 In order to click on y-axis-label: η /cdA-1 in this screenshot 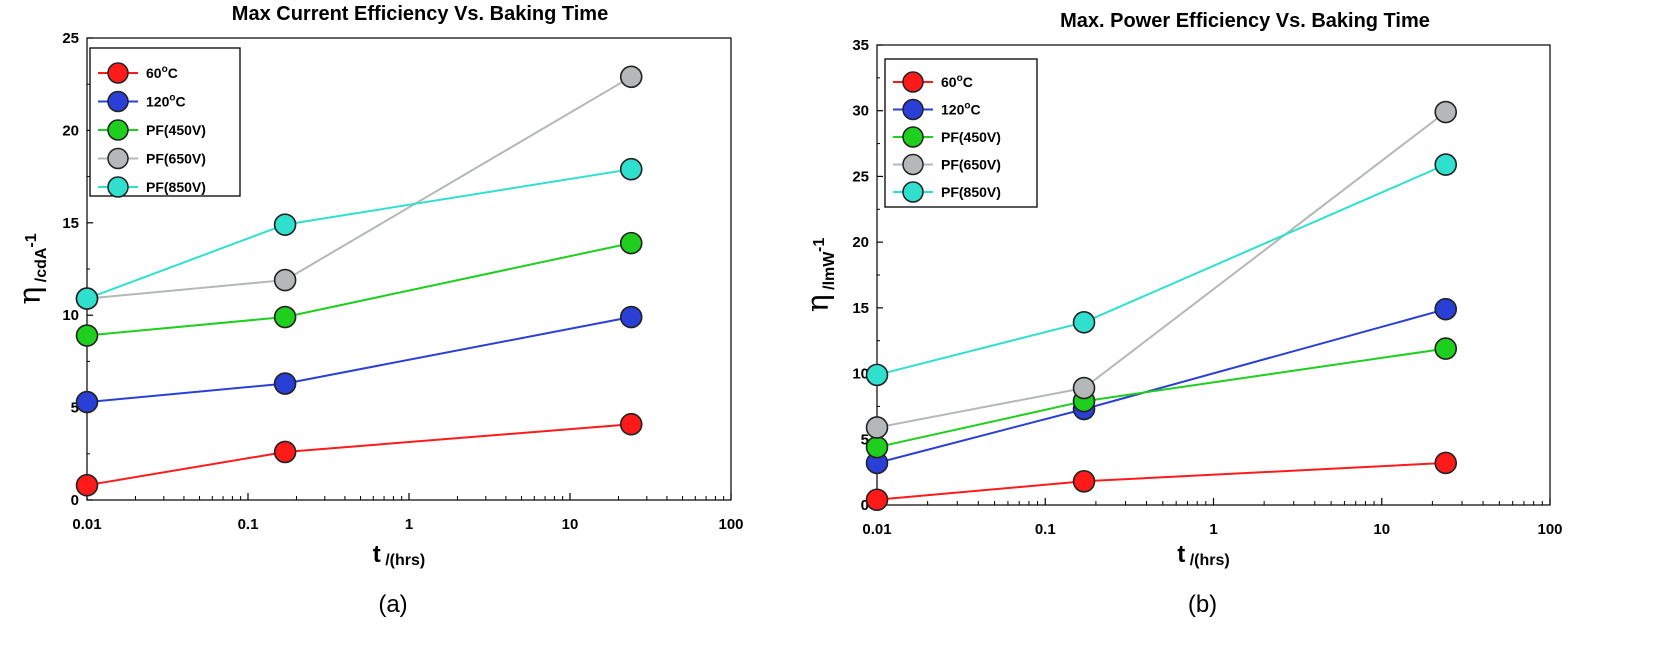, I will do `click(31, 268)`.